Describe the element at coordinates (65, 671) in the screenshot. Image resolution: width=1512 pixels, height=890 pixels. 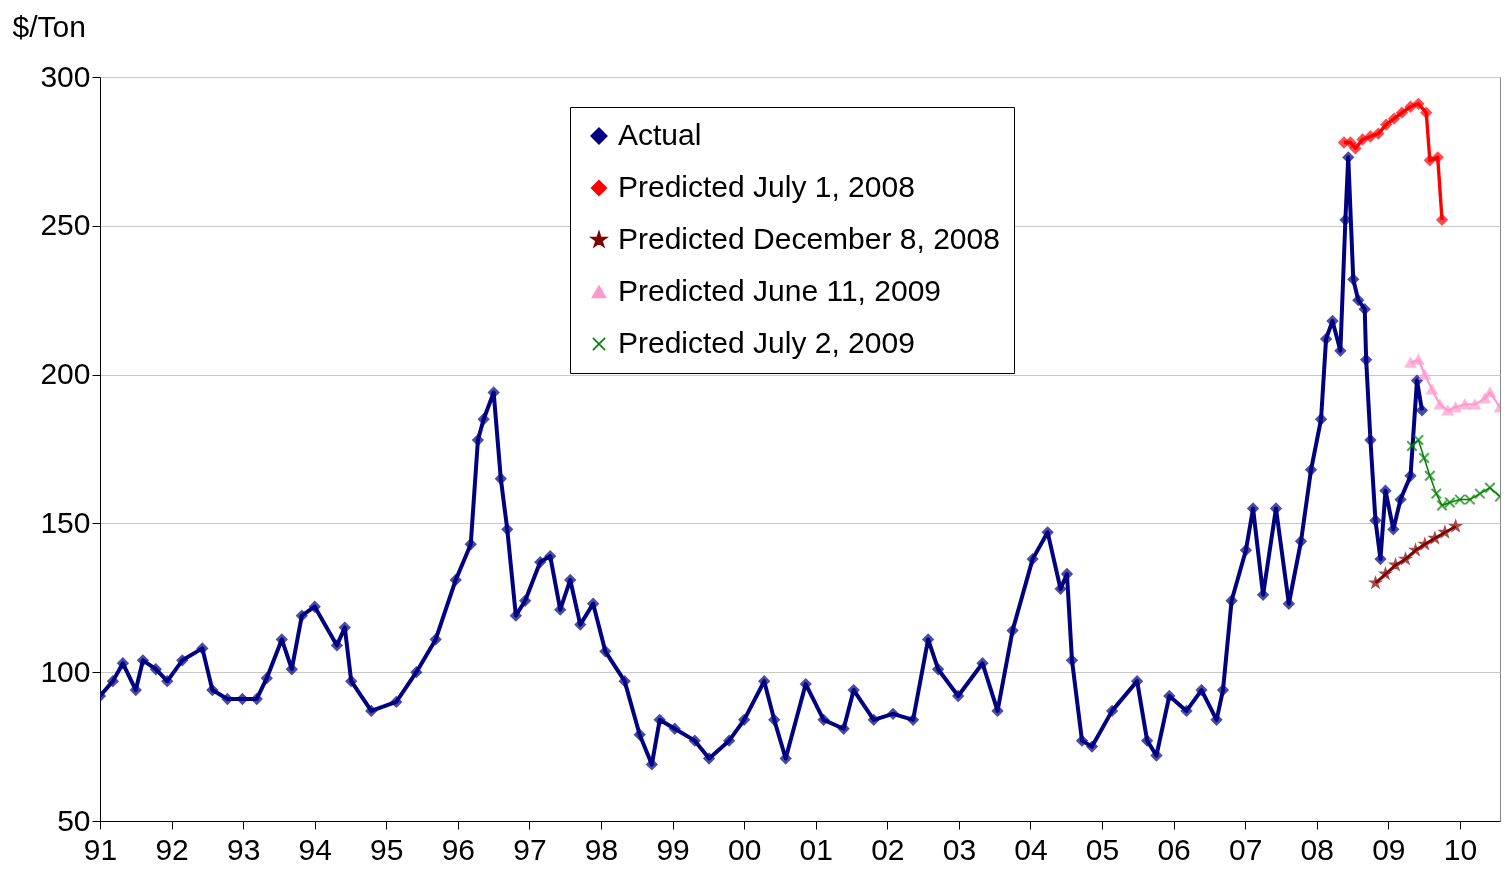
I see `y-tick-label: 100` at that location.